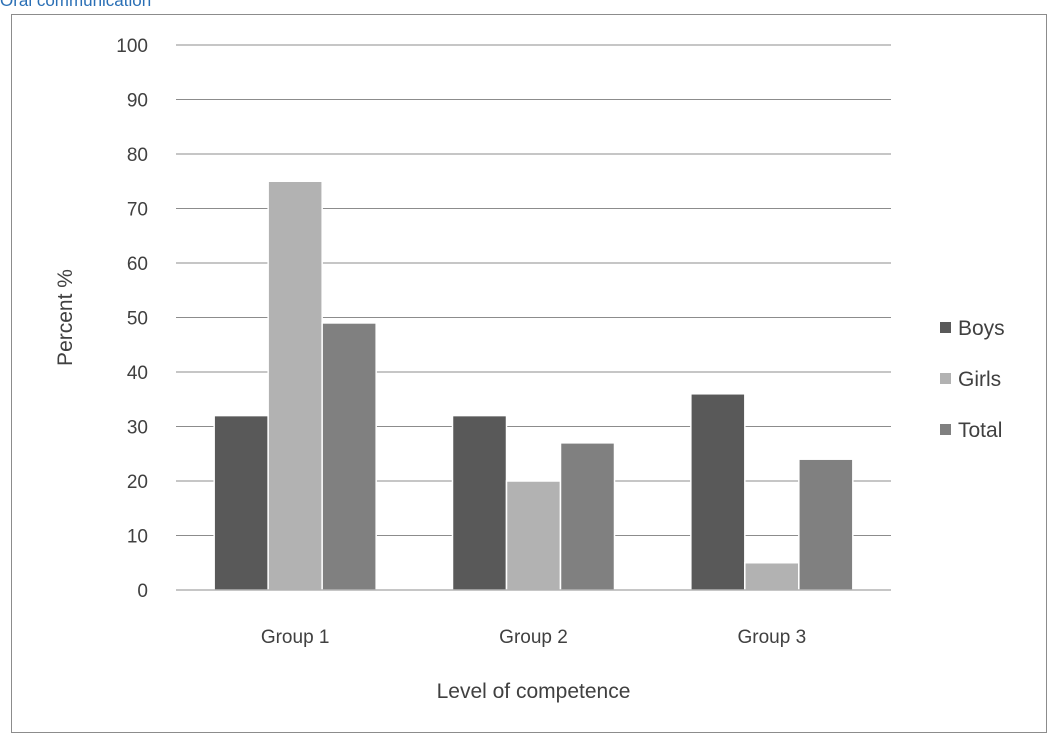 Image resolution: width=1051 pixels, height=736 pixels. What do you see at coordinates (137, 264) in the screenshot?
I see `y-tick-label-60: 60` at bounding box center [137, 264].